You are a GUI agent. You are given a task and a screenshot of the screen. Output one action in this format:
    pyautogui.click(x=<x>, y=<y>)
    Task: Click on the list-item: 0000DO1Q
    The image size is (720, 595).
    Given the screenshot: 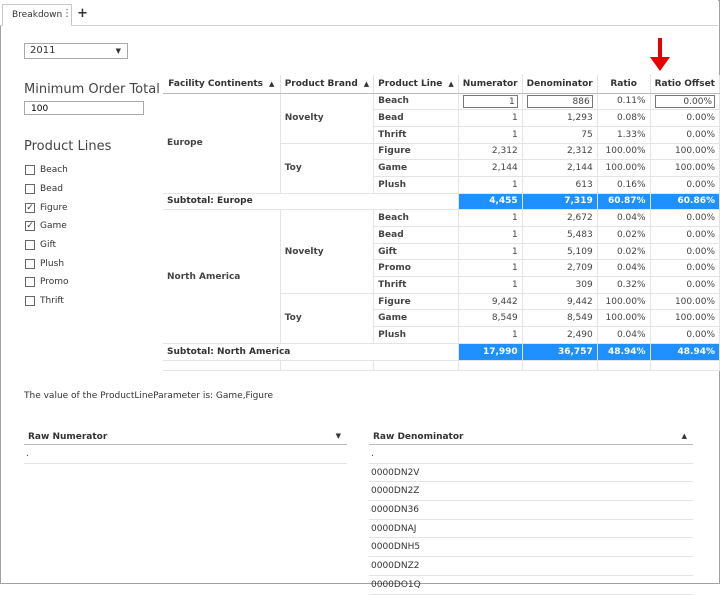 What is the action you would take?
    pyautogui.click(x=531, y=585)
    